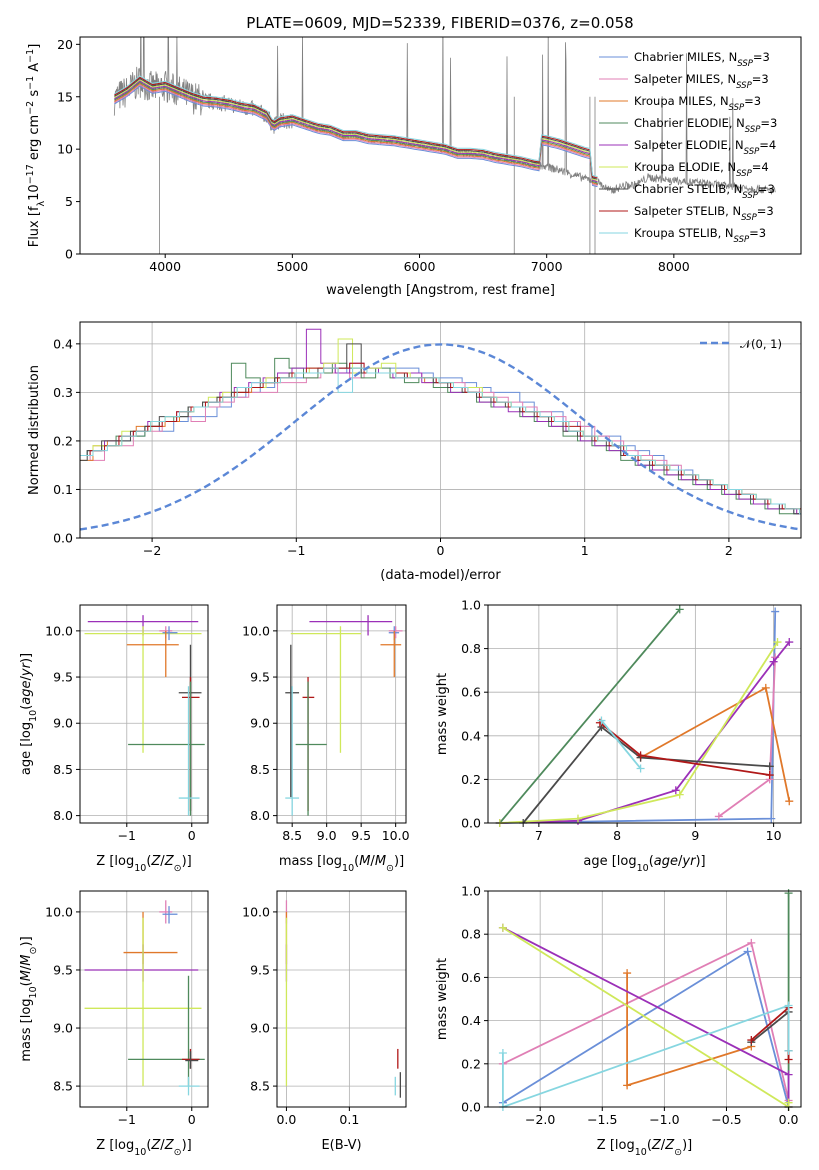 Image resolution: width=819 pixels, height=1170 pixels. I want to click on y-tick-label: 0.8, so click(471, 648).